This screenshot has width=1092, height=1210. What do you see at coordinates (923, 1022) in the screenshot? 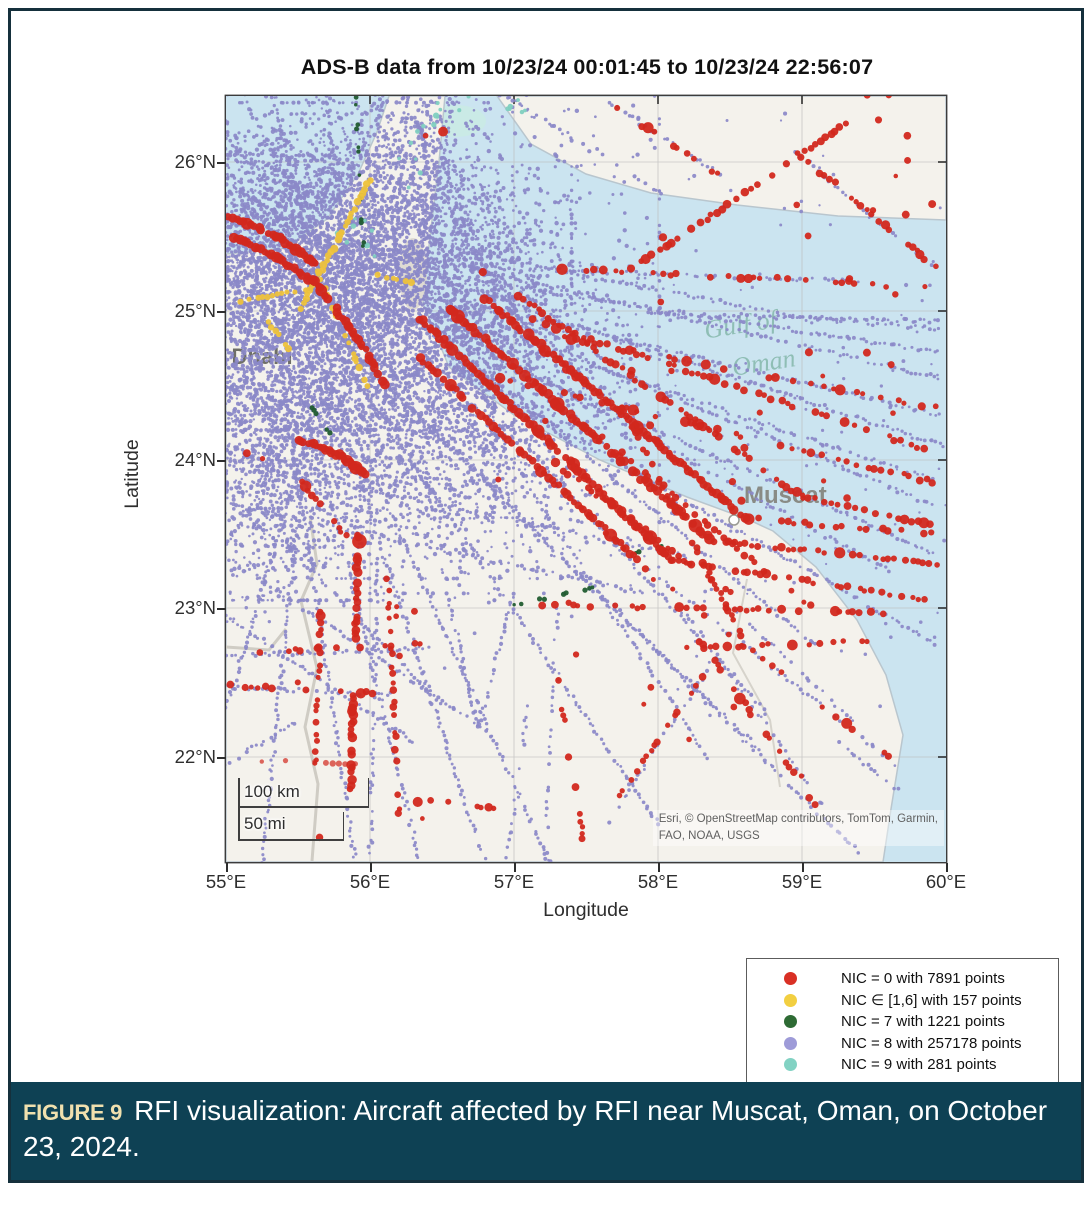
I see `legend-label: NIC = 7 with 1221 points` at bounding box center [923, 1022].